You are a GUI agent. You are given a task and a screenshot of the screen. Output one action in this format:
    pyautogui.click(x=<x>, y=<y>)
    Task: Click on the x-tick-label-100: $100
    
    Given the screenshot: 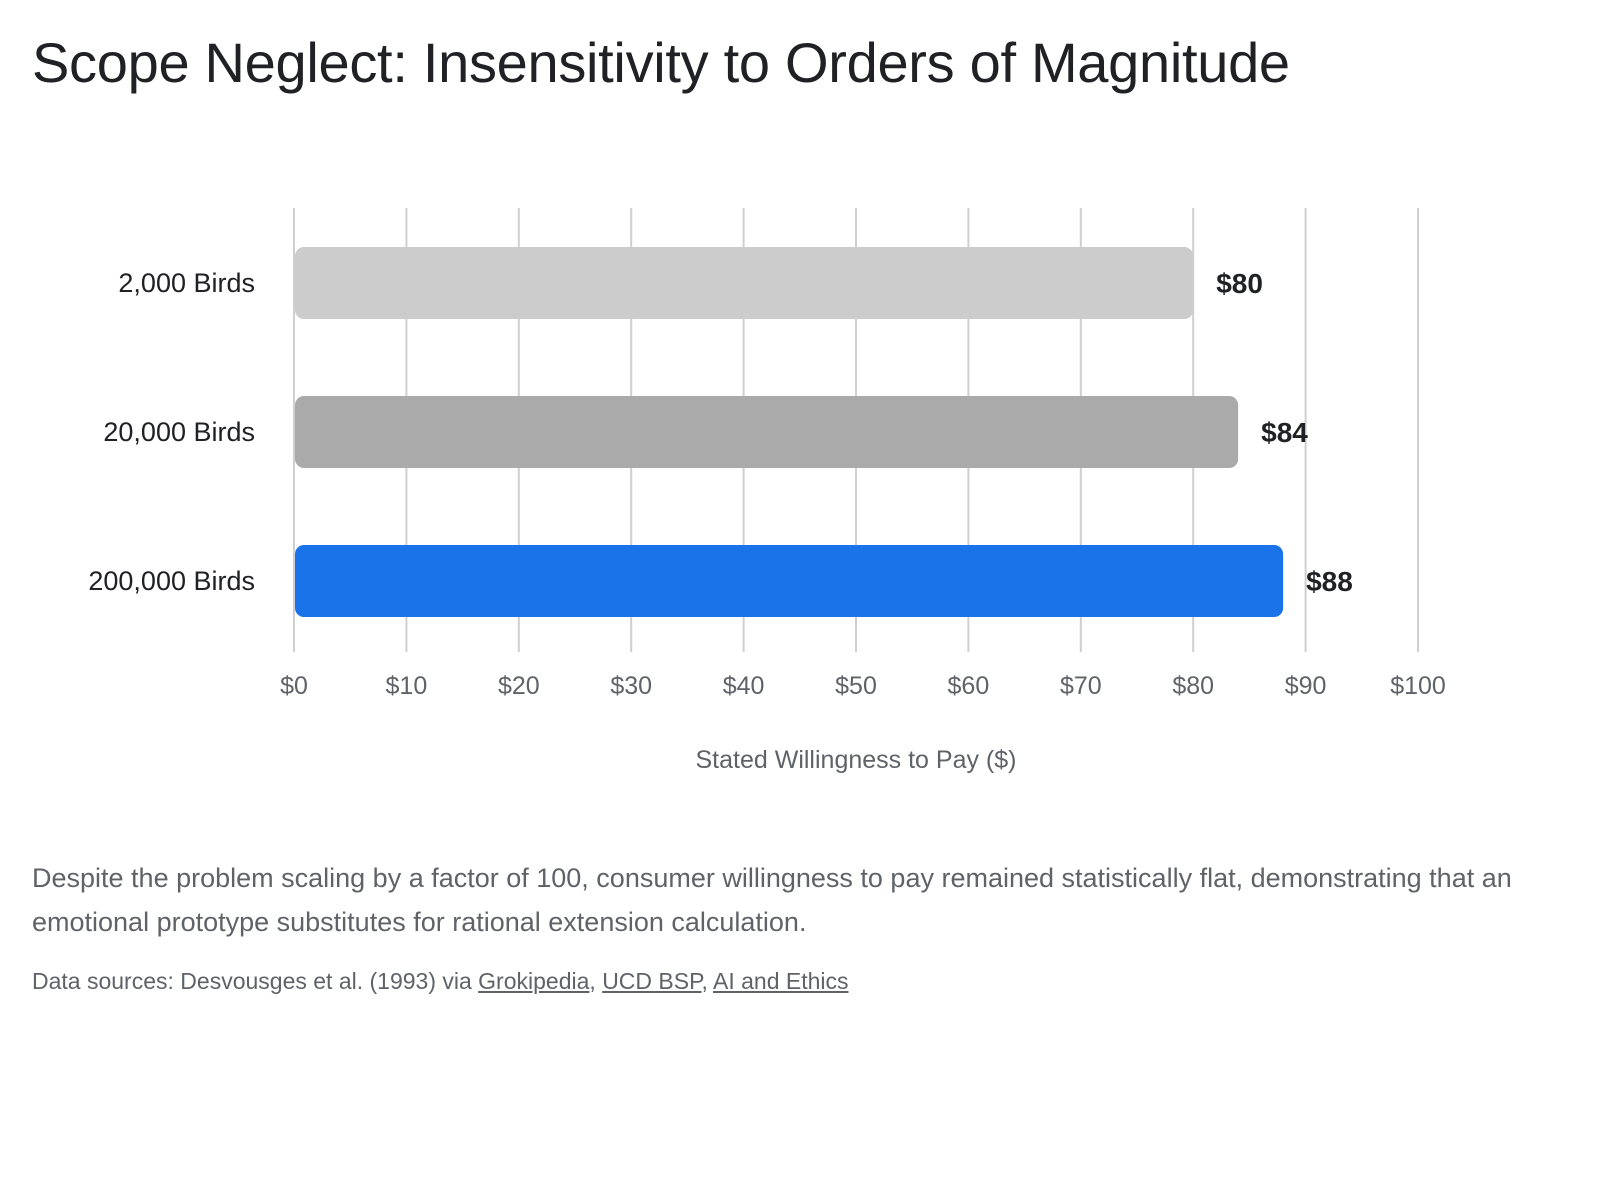 What is the action you would take?
    pyautogui.click(x=1418, y=686)
    